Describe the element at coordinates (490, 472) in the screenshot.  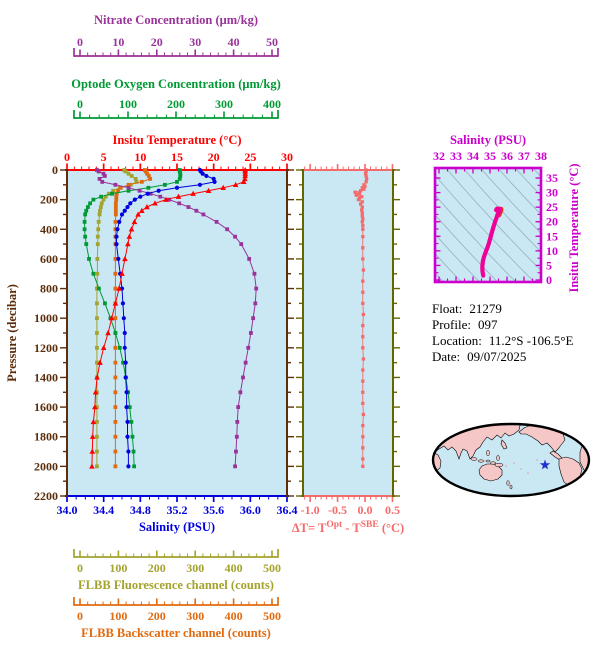
I see `continent` at that location.